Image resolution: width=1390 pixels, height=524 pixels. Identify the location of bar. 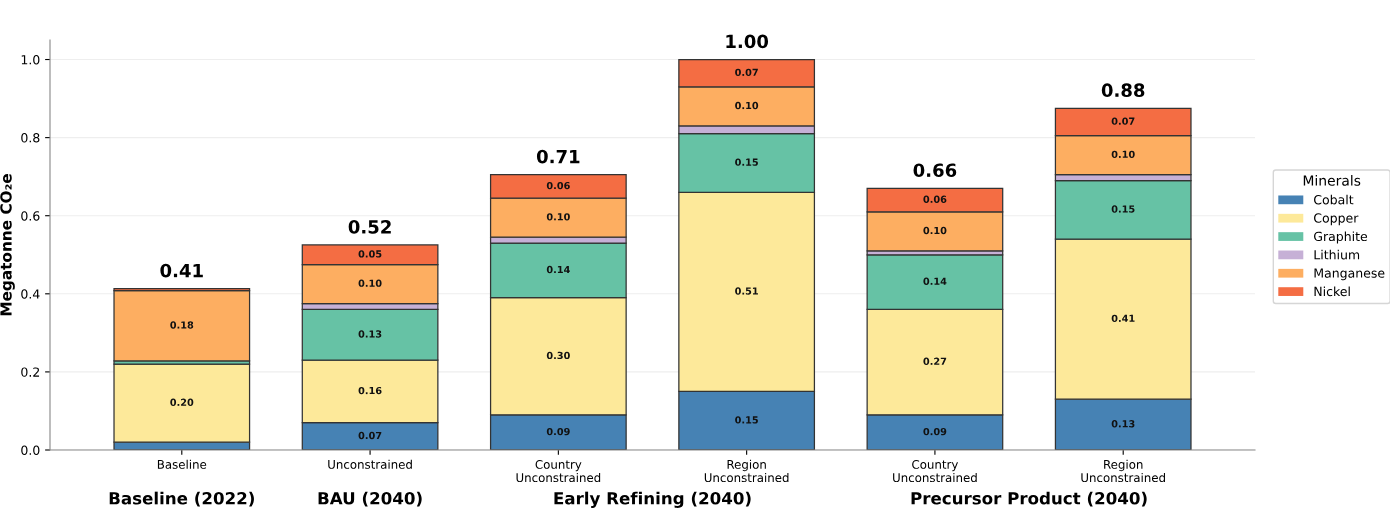
(182, 326).